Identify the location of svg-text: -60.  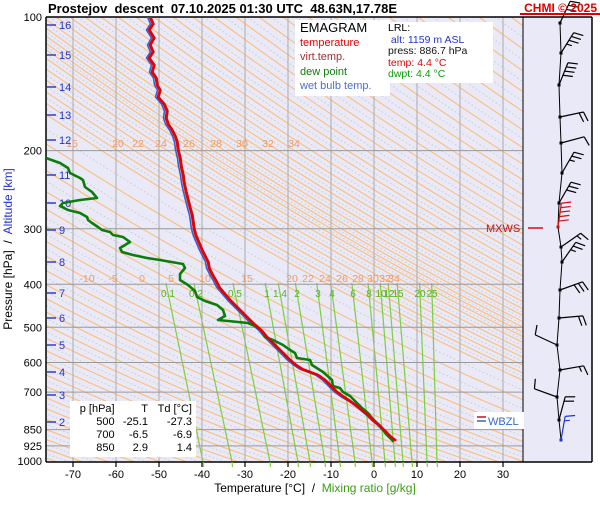
(116, 475).